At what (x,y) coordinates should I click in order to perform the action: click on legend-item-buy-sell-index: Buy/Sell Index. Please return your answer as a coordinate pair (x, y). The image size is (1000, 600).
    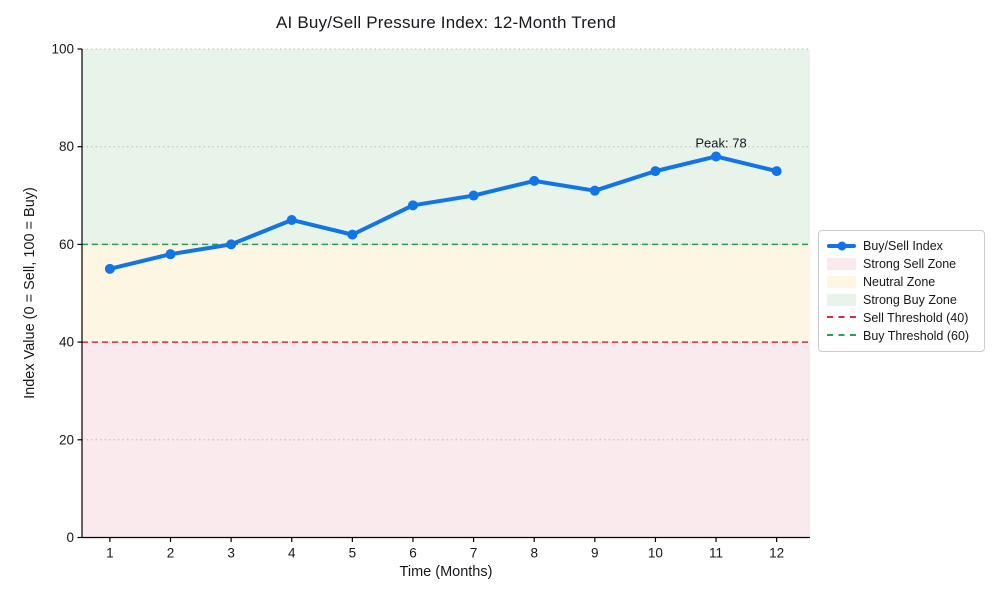
    Looking at the image, I should click on (901, 246).